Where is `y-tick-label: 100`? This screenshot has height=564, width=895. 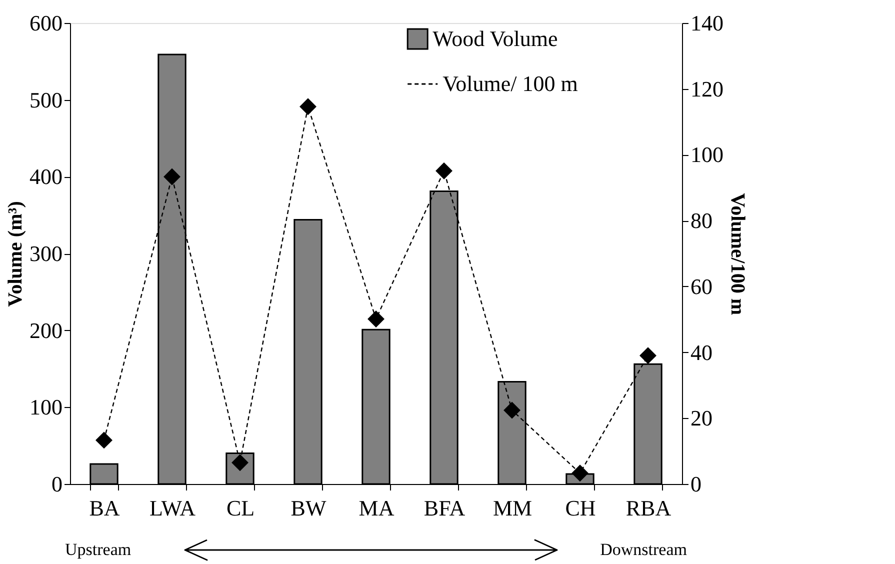
y-tick-label: 100 is located at coordinates (46, 407).